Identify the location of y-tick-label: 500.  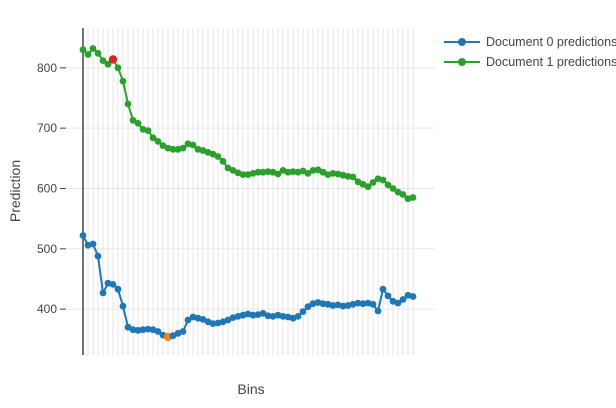
(47, 249).